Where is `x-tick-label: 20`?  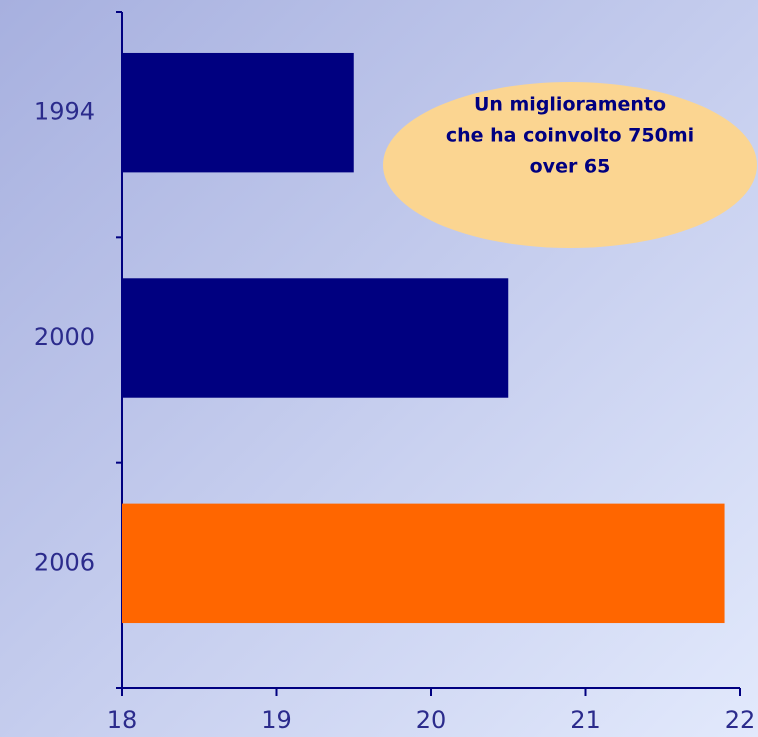
x-tick-label: 20 is located at coordinates (431, 720).